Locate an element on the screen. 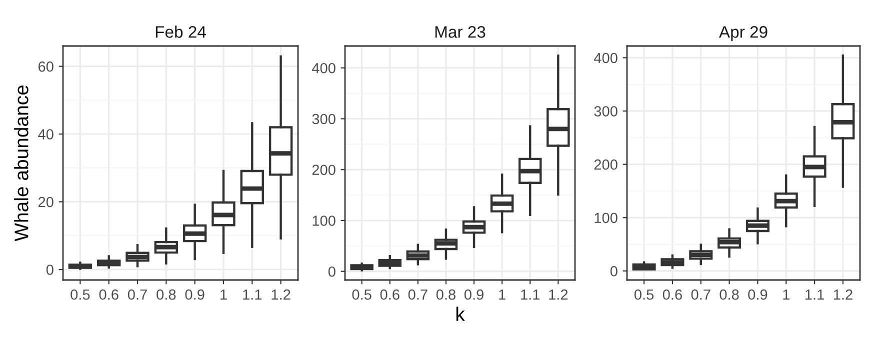 Image resolution: width=872 pixels, height=342 pixels. y-tick-label: 60 is located at coordinates (46, 66).